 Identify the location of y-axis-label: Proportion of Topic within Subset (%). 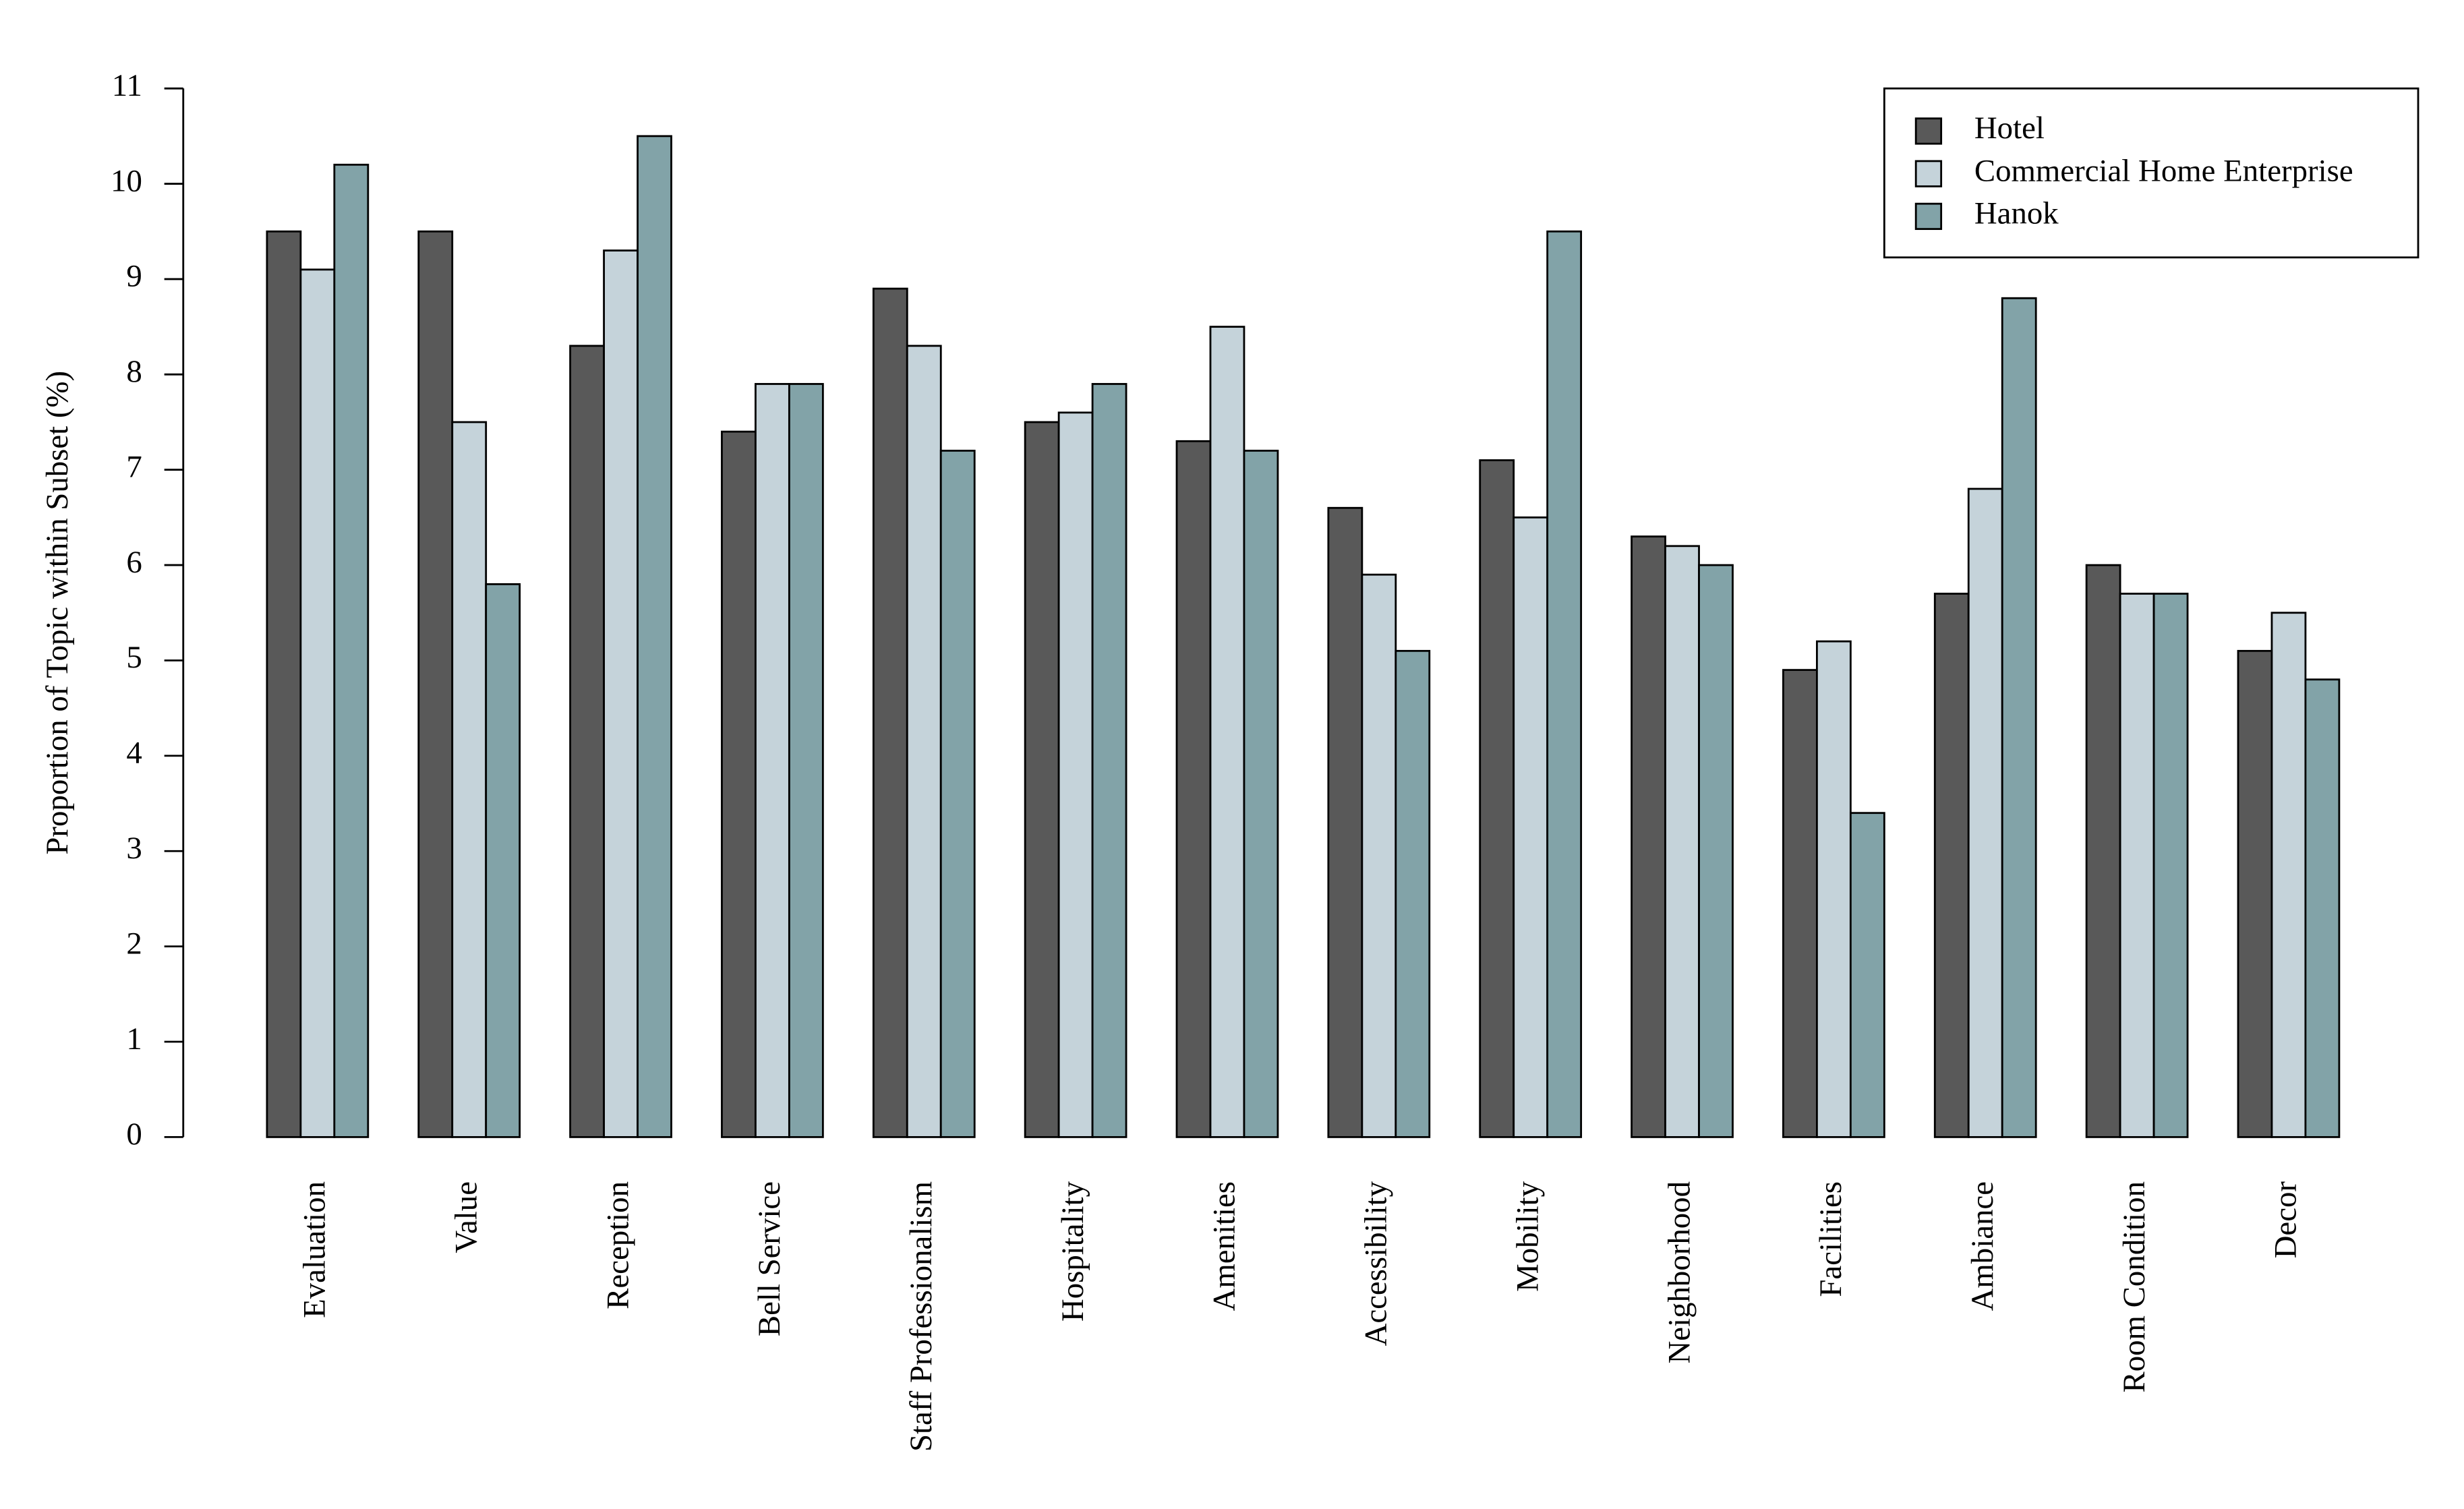
(57, 613).